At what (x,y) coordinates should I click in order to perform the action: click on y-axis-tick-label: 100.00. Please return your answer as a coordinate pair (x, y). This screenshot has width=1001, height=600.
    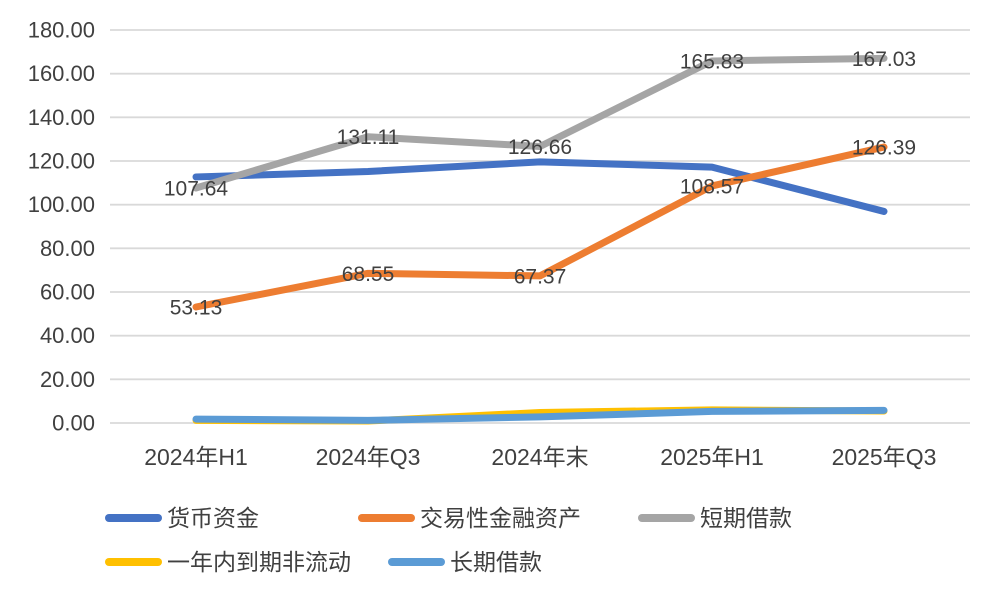
    Looking at the image, I should click on (61, 204).